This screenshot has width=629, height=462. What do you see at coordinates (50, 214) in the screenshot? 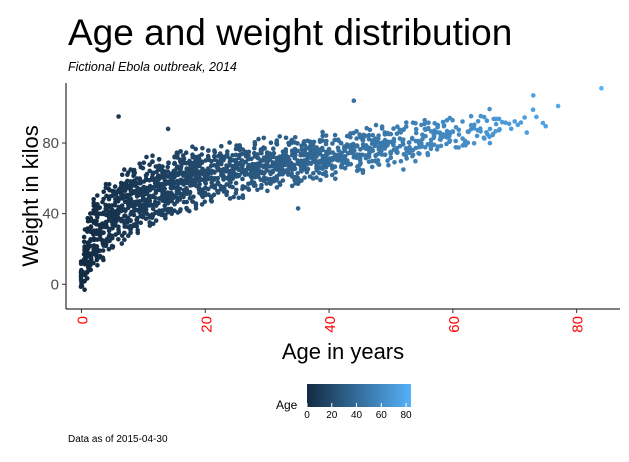
I see `y-tick-label: 40` at bounding box center [50, 214].